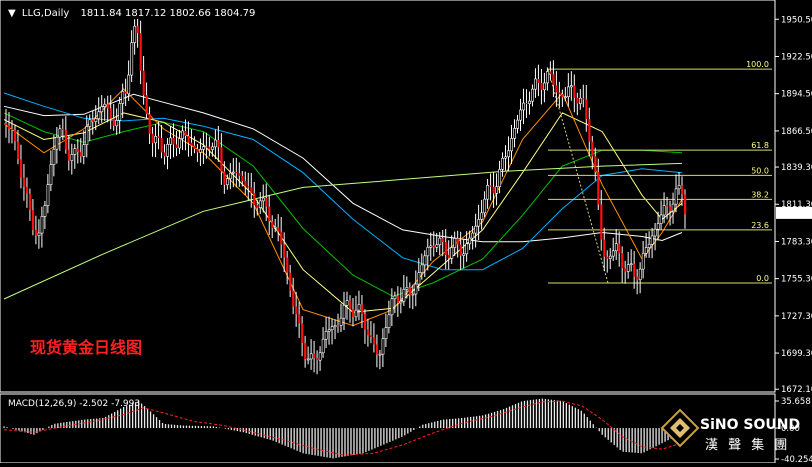 The height and width of the screenshot is (467, 812). I want to click on fibonacci-retracement: 100.0 61.8 50.0 38.2 23.6 0.0, so click(659, 172).